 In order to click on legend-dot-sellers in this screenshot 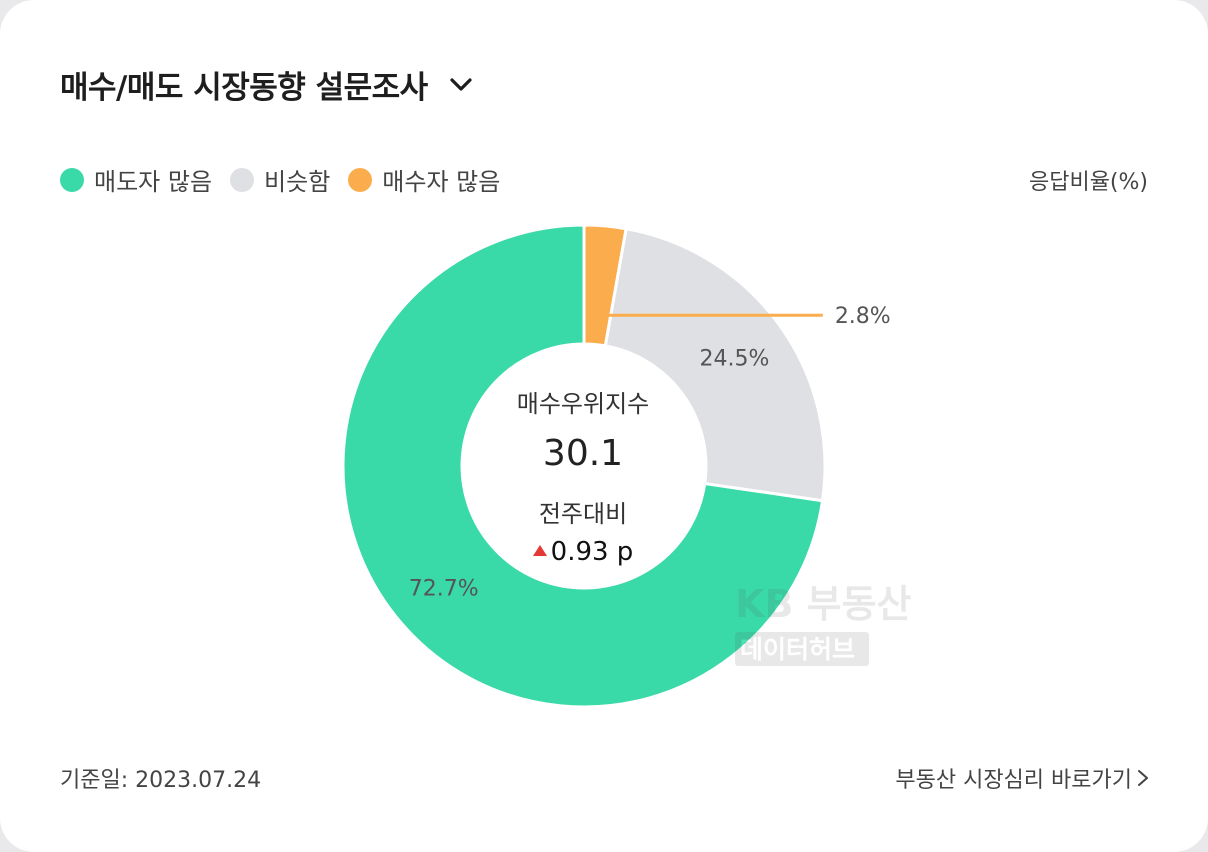, I will do `click(72, 179)`.